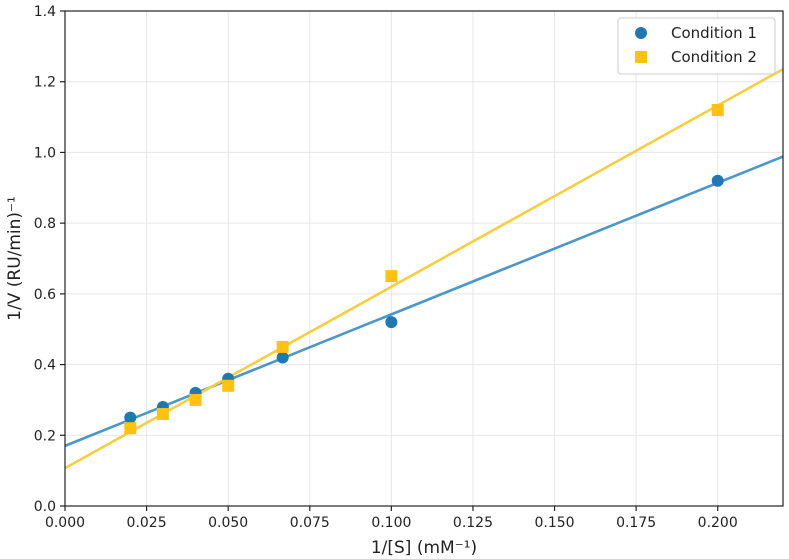 This screenshot has width=789, height=559. I want to click on y-tick-label: 1.2, so click(45, 83).